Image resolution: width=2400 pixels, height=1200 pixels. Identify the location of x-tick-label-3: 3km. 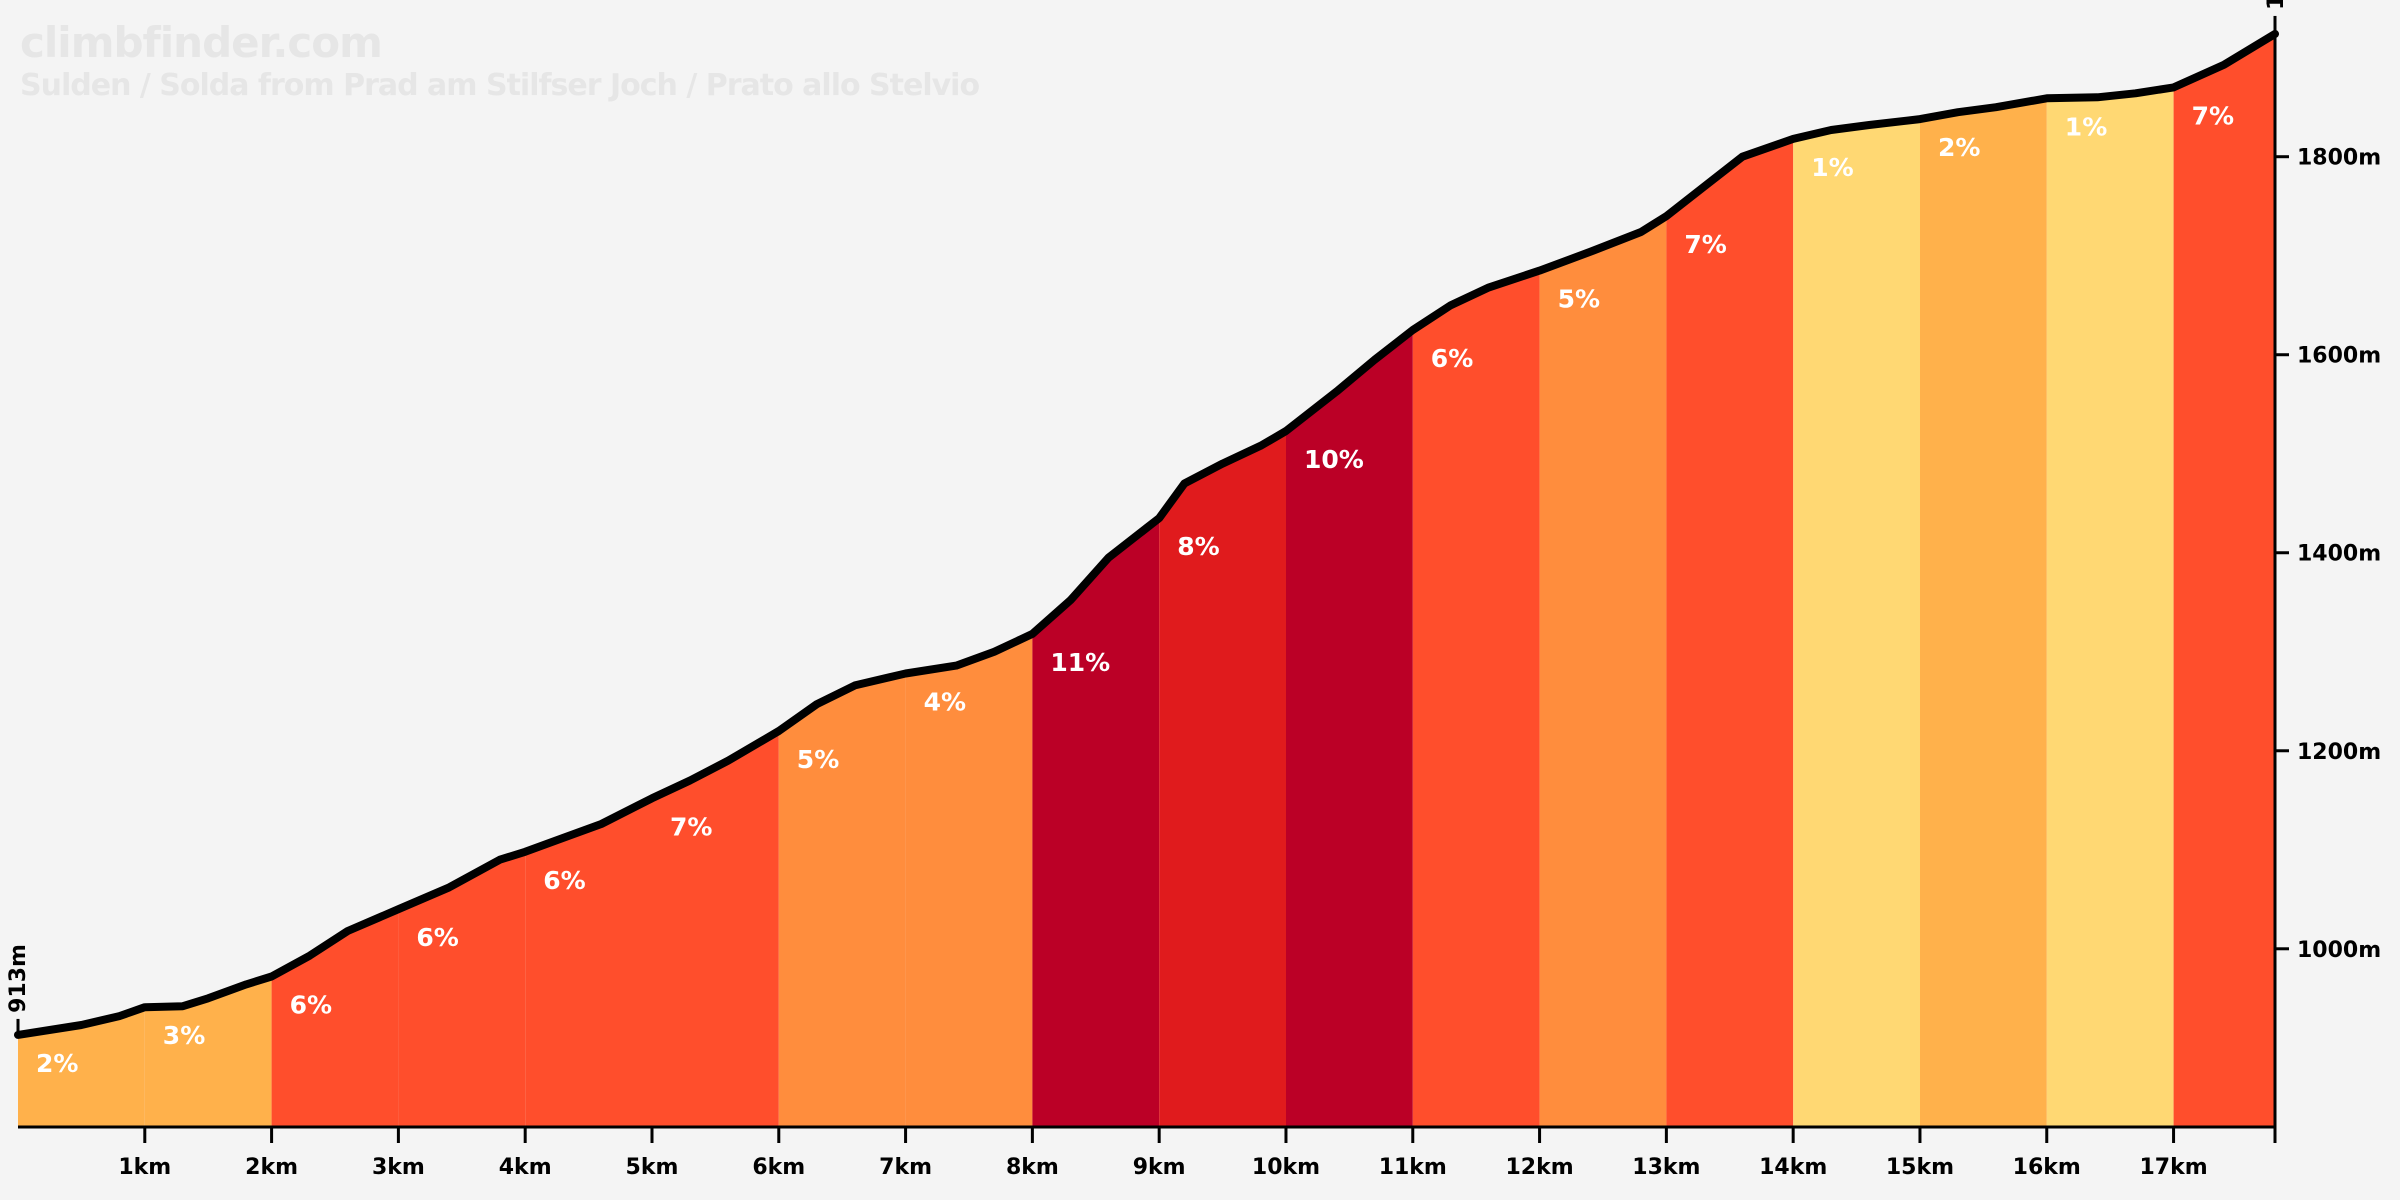
(398, 1167).